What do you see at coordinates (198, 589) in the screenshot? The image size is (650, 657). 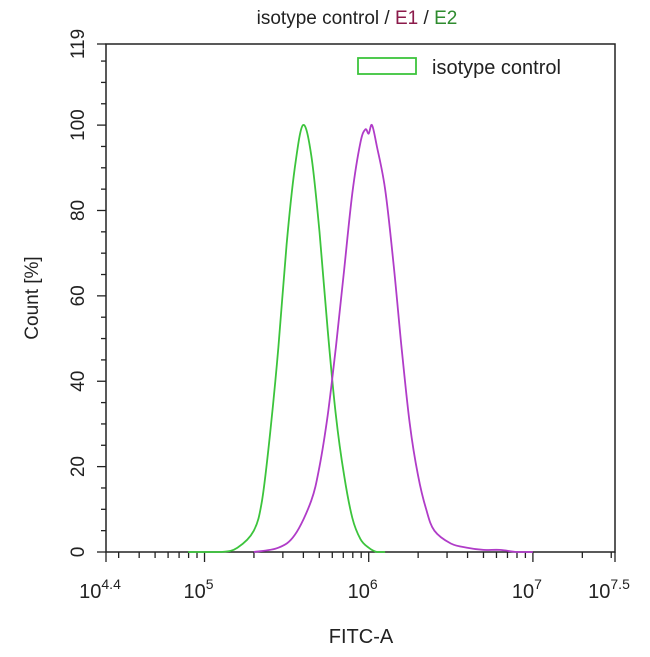 I see `x-tick-label: 10⁵` at bounding box center [198, 589].